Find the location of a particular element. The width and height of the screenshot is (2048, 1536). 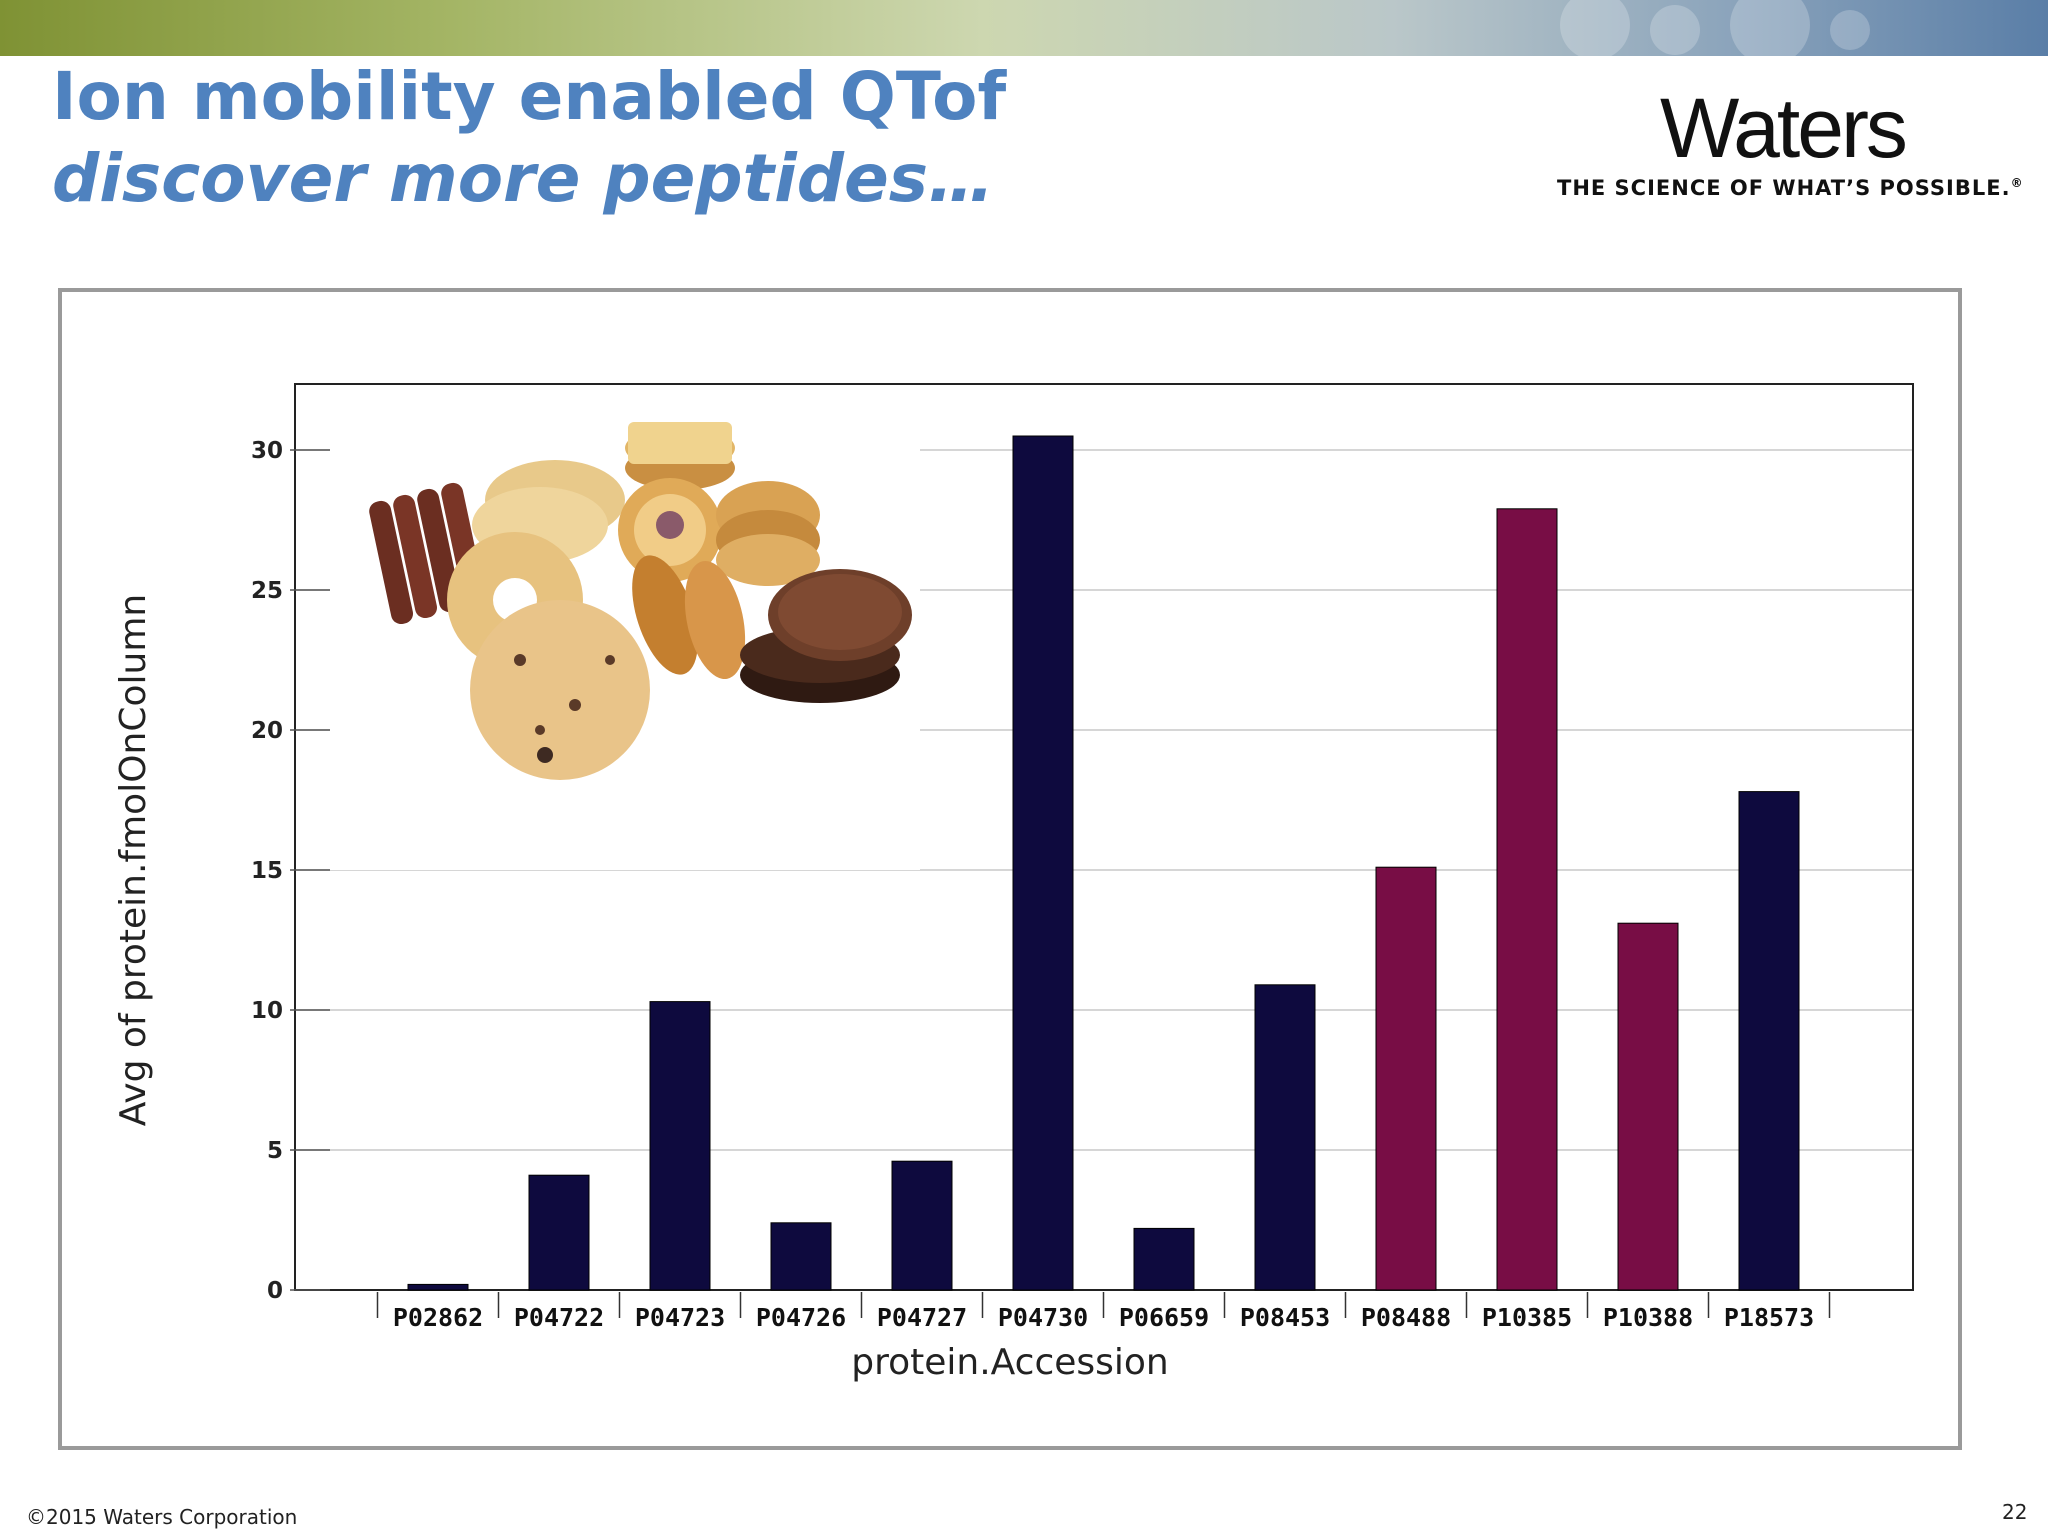

page-number: 22 is located at coordinates (2015, 1512).